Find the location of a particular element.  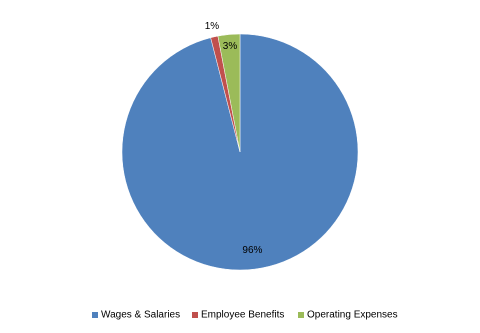

data-label: 96% is located at coordinates (252, 250).